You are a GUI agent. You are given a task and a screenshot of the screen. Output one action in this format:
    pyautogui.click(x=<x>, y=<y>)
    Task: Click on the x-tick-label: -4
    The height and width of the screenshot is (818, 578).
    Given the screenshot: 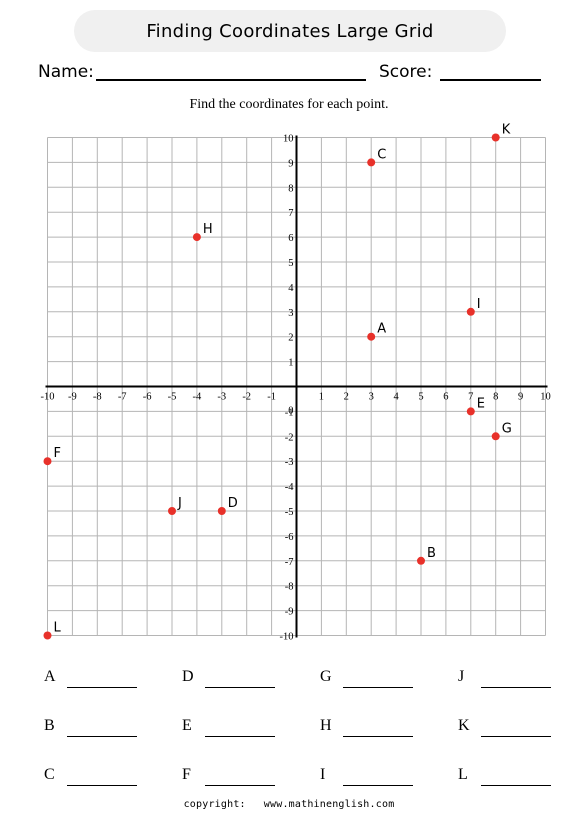 What is the action you would take?
    pyautogui.click(x=197, y=397)
    